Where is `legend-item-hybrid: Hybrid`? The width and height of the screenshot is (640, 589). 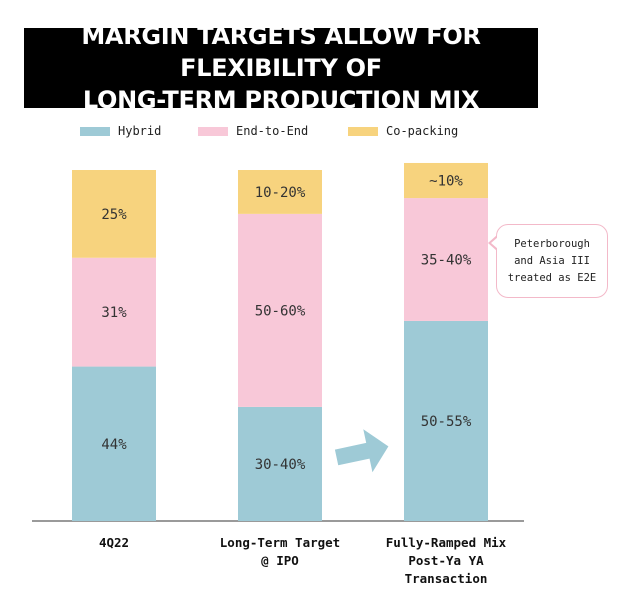 legend-item-hybrid: Hybrid is located at coordinates (120, 131).